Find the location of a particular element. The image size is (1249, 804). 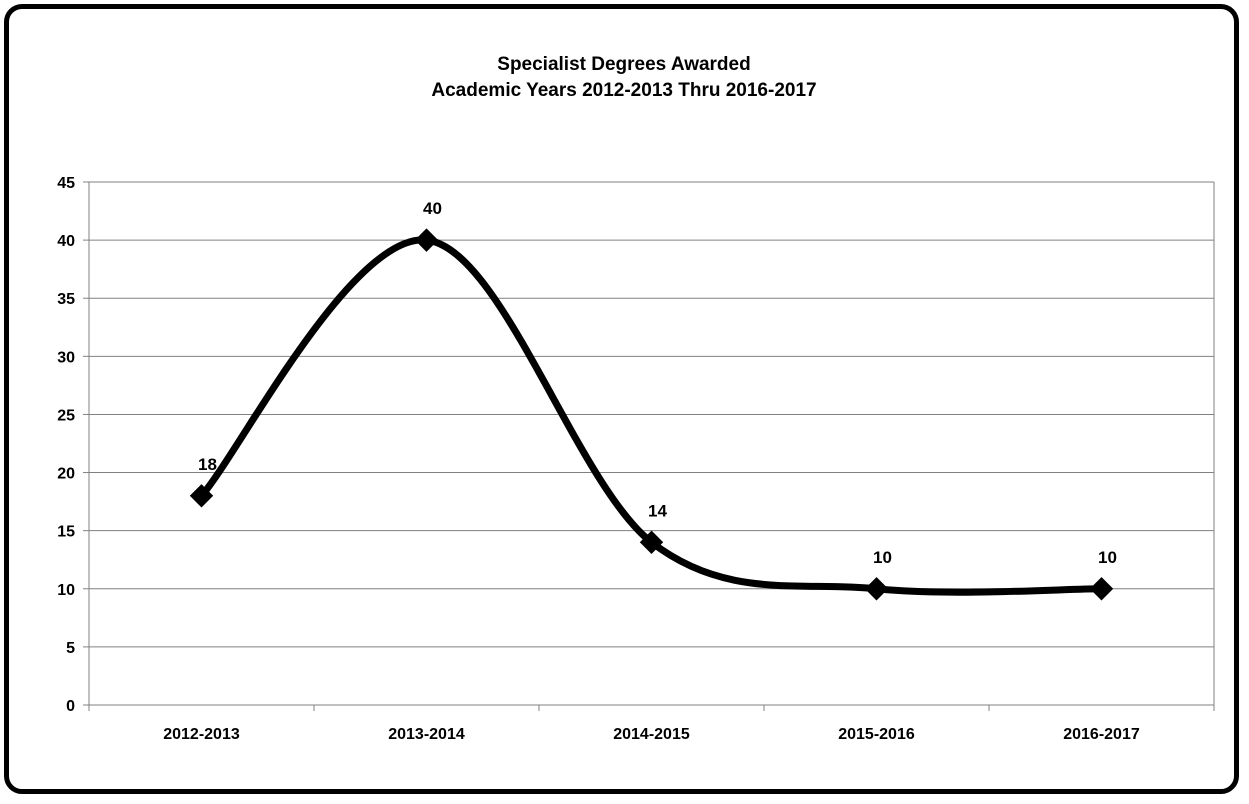

y-tick-label: 0 is located at coordinates (70, 706).